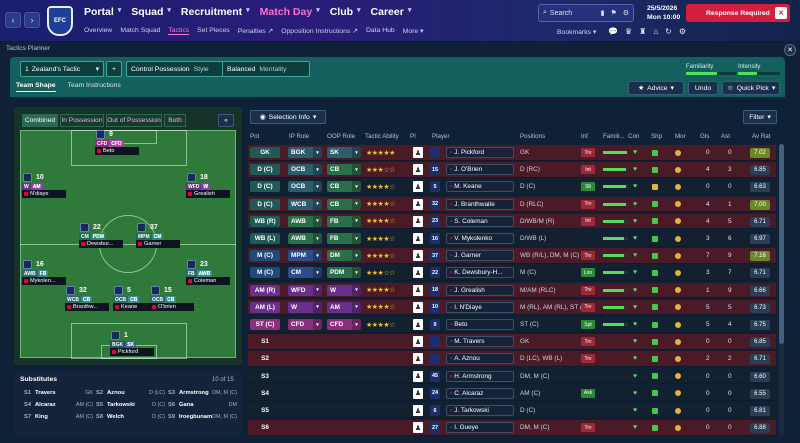 The image size is (800, 443). Describe the element at coordinates (790, 50) in the screenshot. I see `close-planner-button: ✕` at that location.